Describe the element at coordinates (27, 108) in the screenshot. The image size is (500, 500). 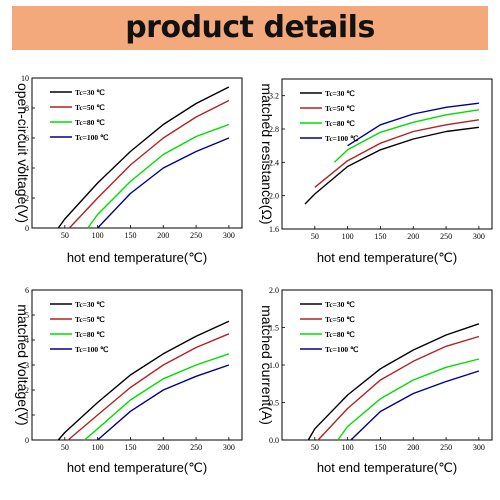
I see `y-tick-label: 8` at that location.